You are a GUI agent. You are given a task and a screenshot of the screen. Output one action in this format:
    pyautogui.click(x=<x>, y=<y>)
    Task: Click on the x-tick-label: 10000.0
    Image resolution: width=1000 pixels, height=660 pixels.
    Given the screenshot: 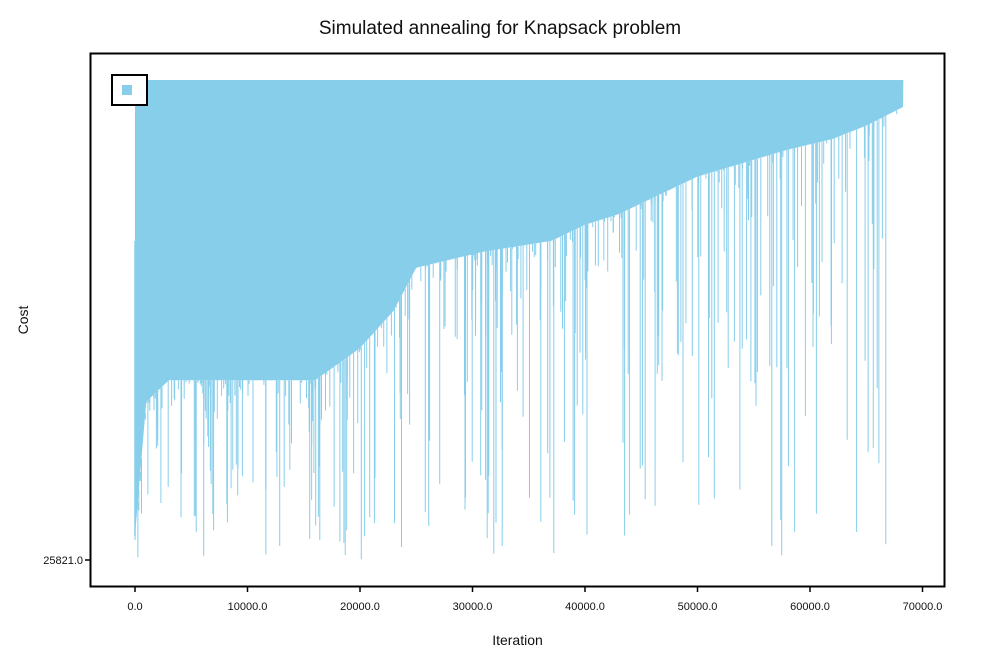 What is the action you would take?
    pyautogui.click(x=248, y=607)
    